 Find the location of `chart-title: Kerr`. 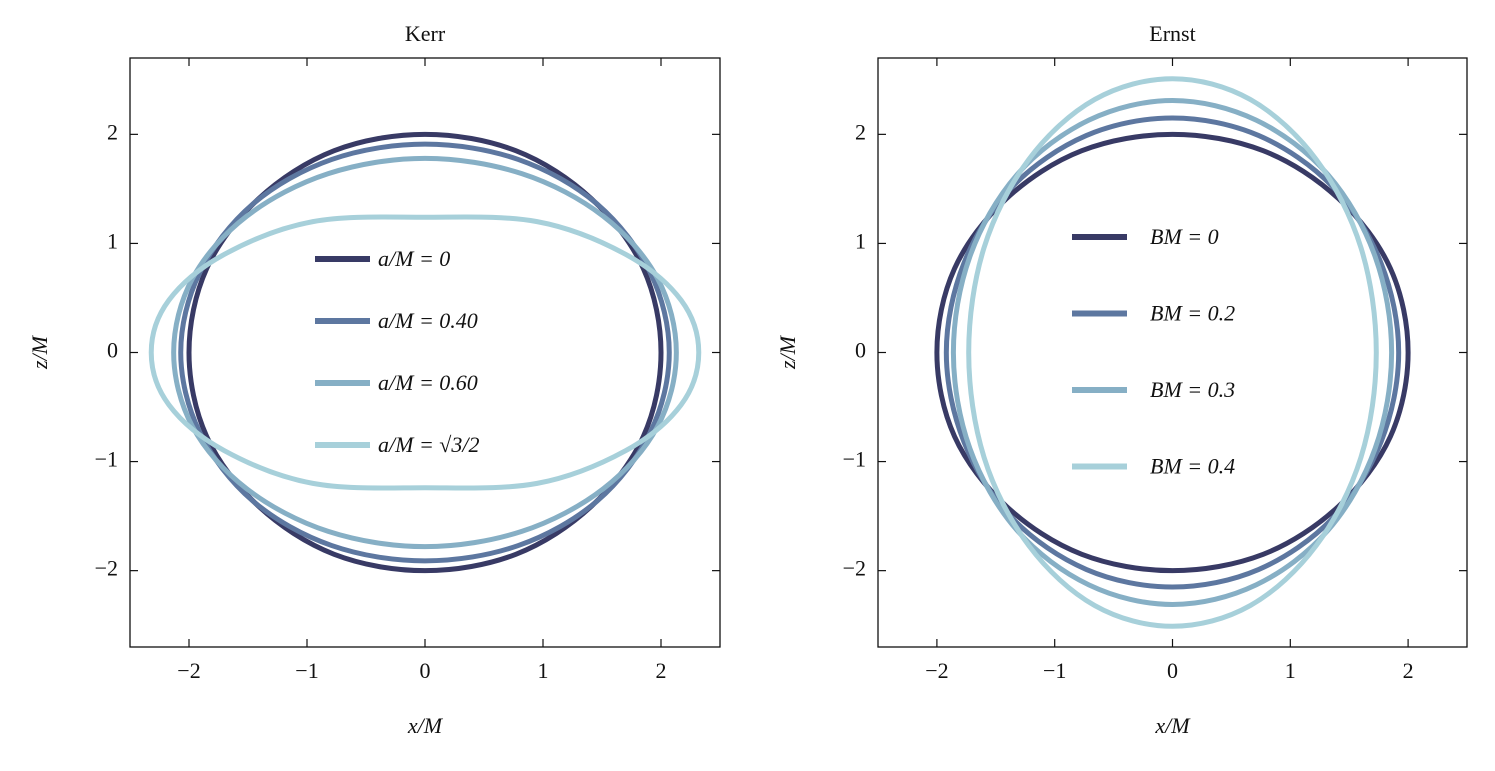

chart-title: Kerr is located at coordinates (425, 33).